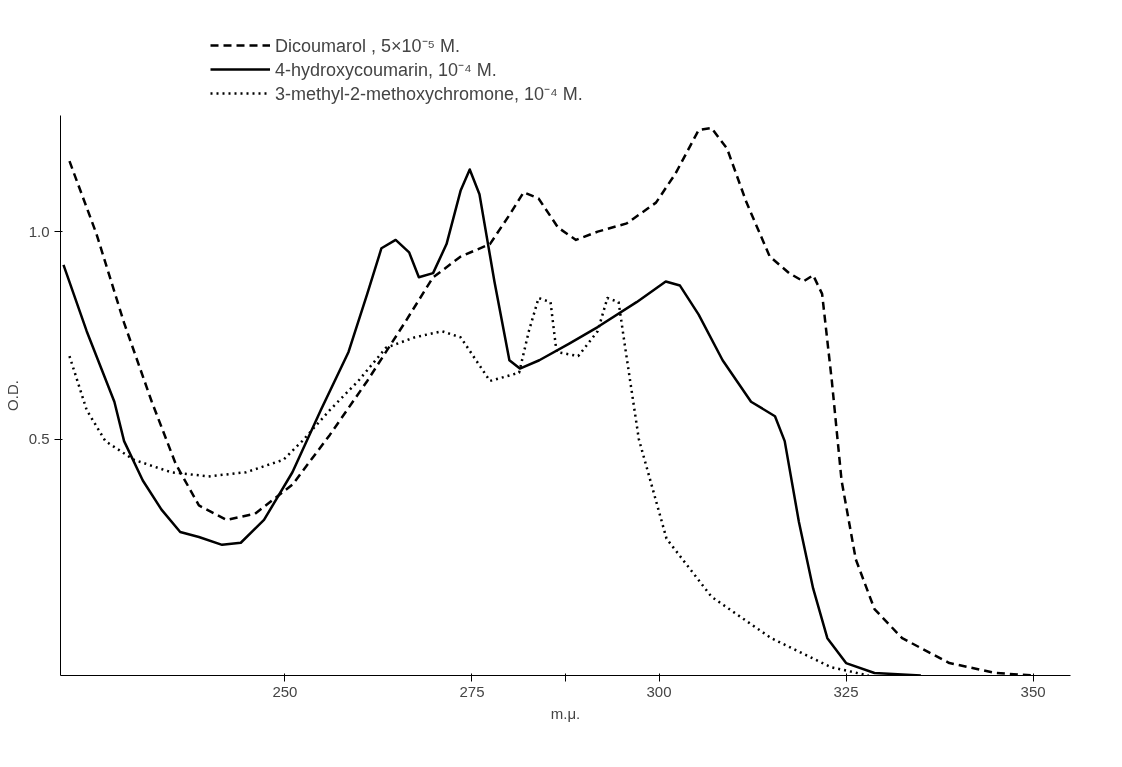 The width and height of the screenshot is (1122, 767). I want to click on legend-label: 4-hydroxycoumarin, 10⁻⁴ M., so click(386, 70).